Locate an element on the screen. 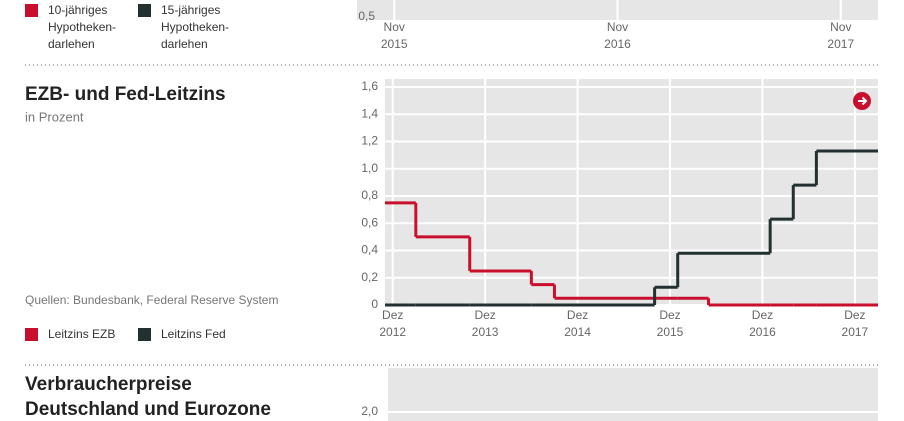 This screenshot has width=904, height=421. more-button is located at coordinates (862, 101).